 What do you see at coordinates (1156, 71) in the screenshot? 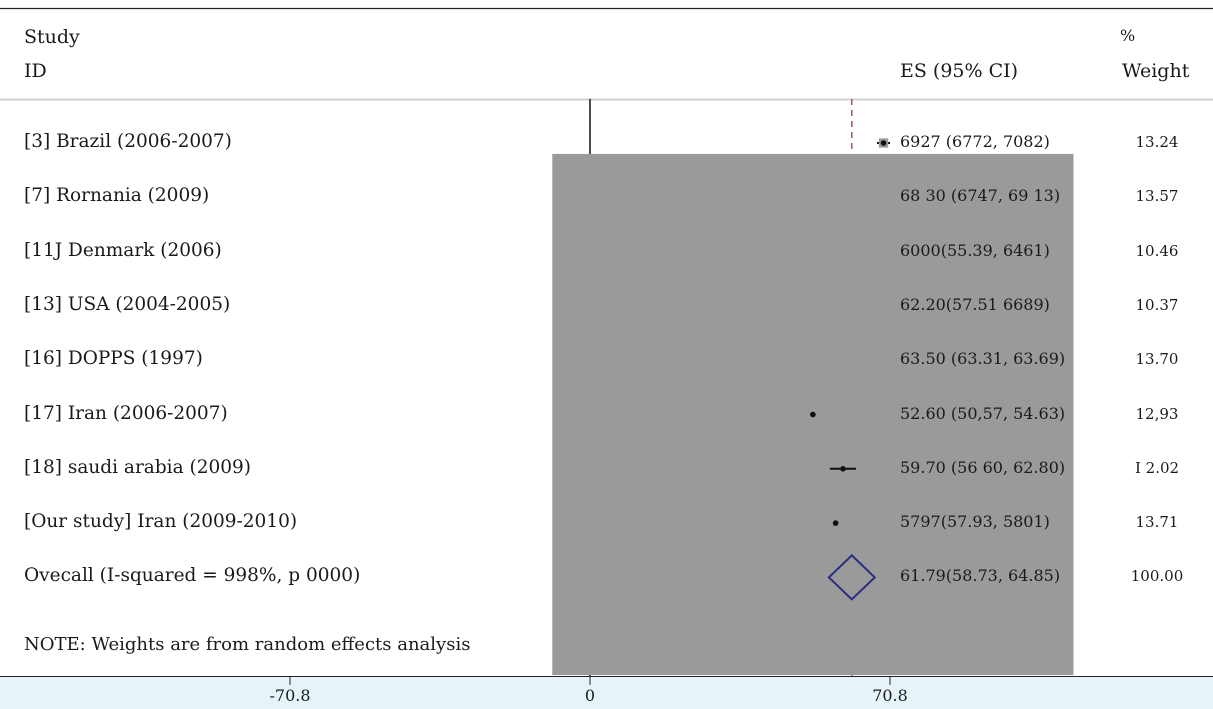
I see `header-weight: Weight` at bounding box center [1156, 71].